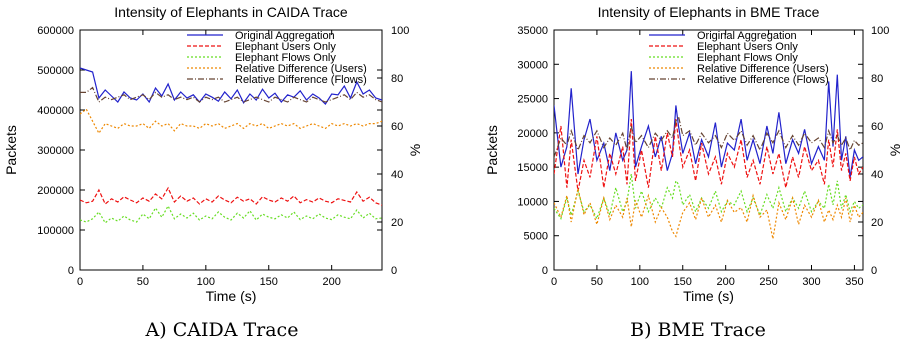 This screenshot has height=352, width=909. What do you see at coordinates (709, 12) in the screenshot?
I see `chart-title: Intensity of Elephants in BME Trace` at bounding box center [709, 12].